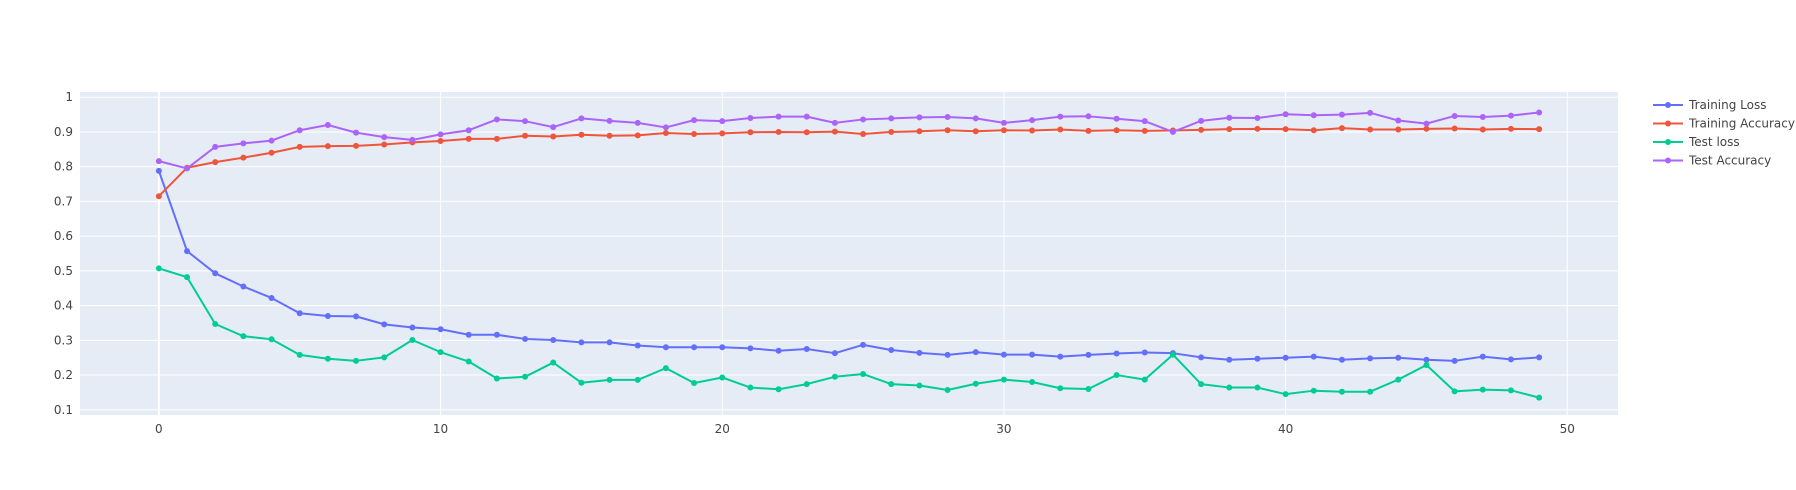 Image resolution: width=1796 pixels, height=490 pixels. I want to click on legend-label: Test loss, so click(1714, 142).